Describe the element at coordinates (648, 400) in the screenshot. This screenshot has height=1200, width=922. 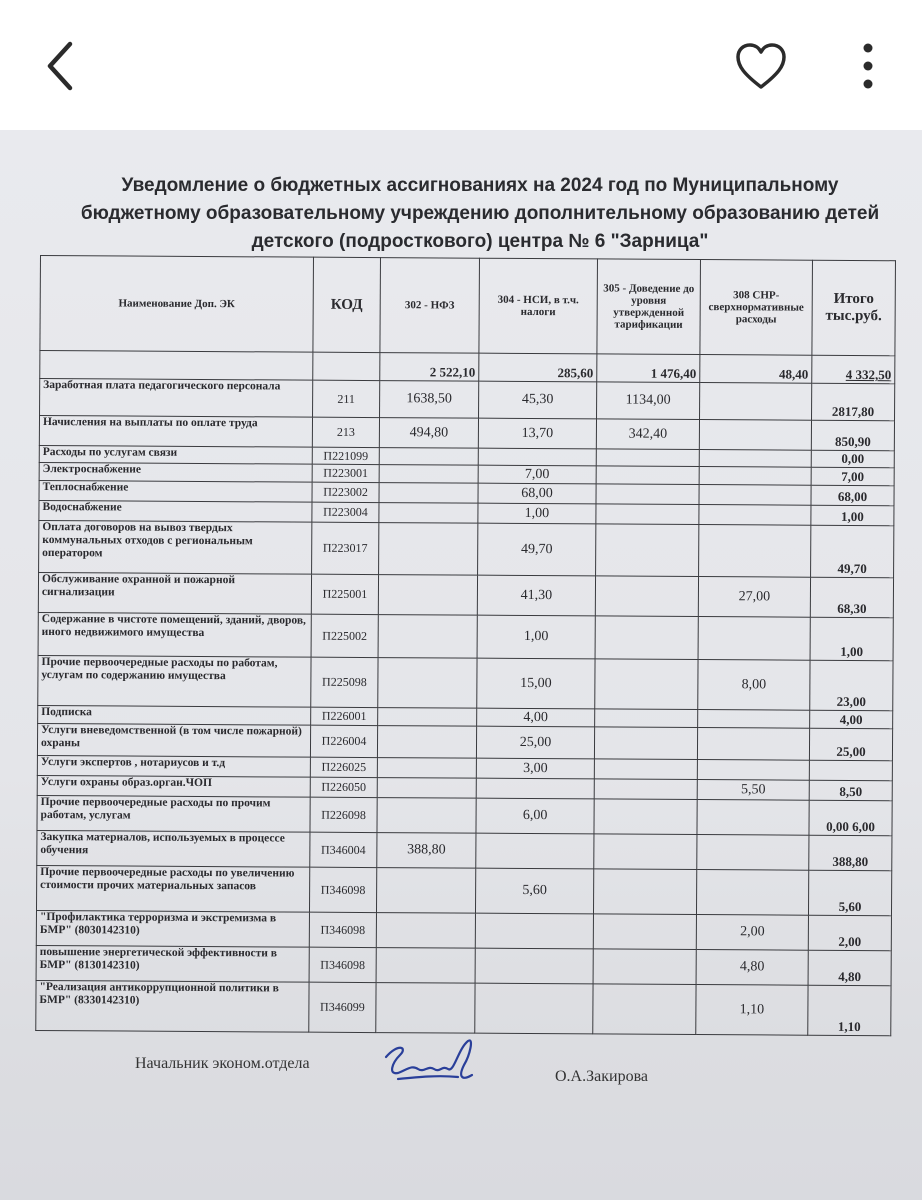
I see `value-305: 1134,00` at that location.